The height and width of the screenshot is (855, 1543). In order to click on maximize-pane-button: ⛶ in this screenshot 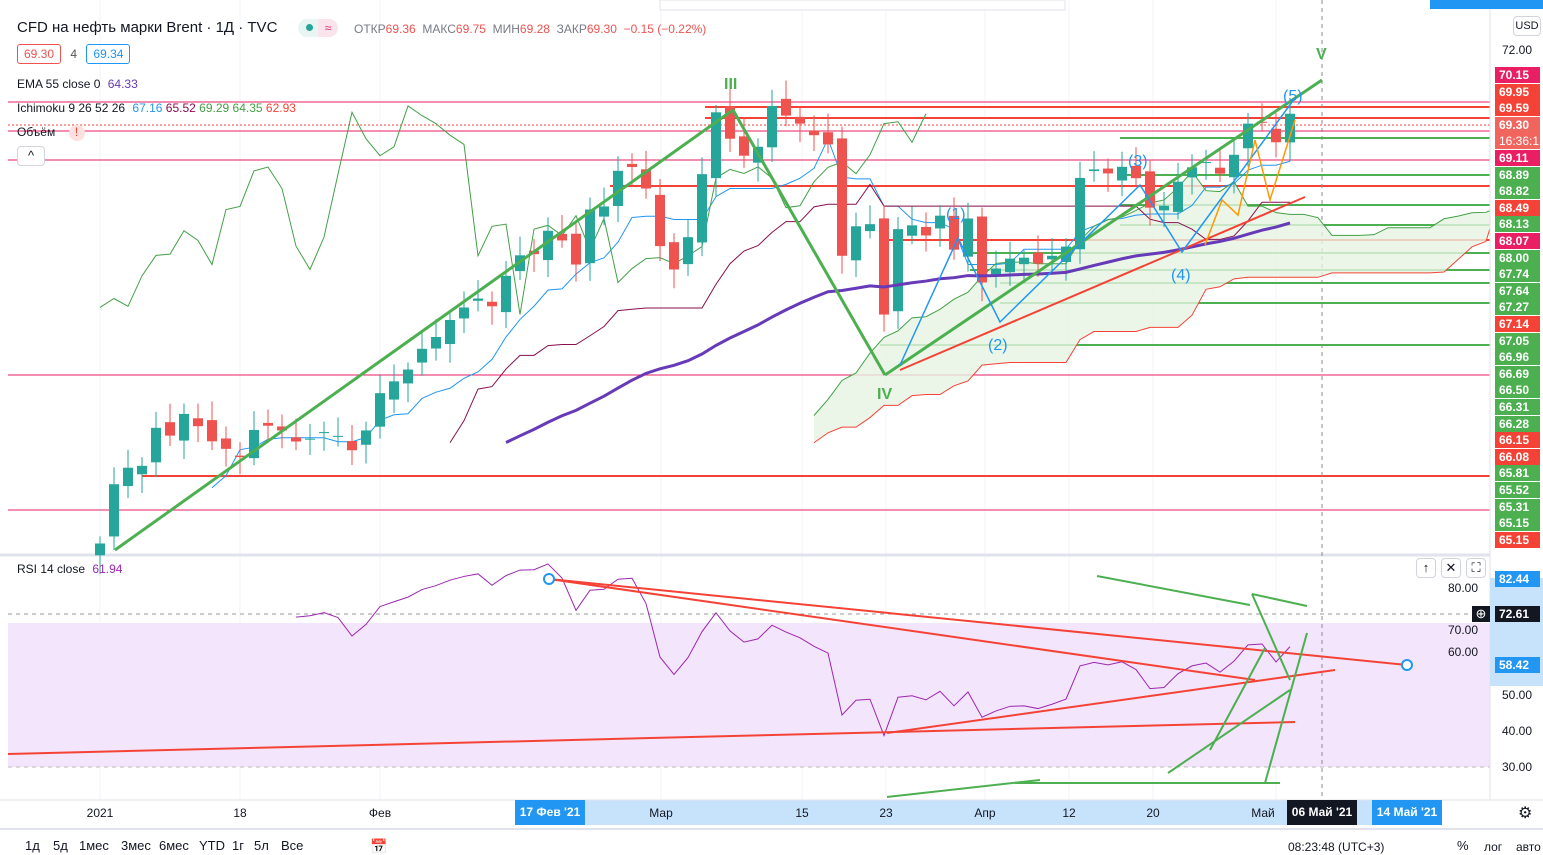, I will do `click(1476, 568)`.